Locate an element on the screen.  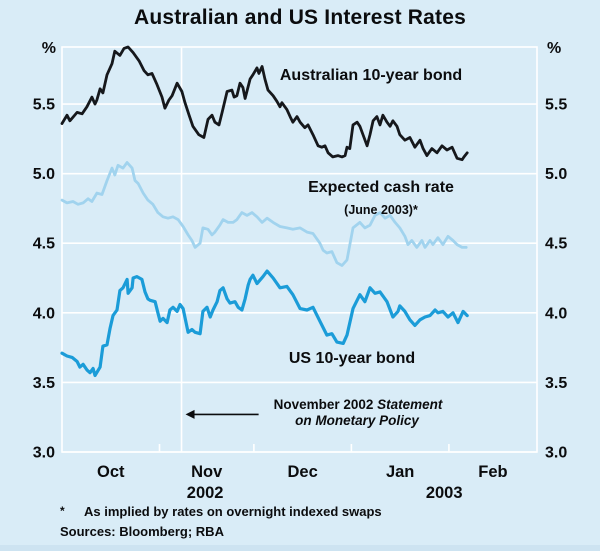
panel-bottom-edge is located at coordinates (300, 548).